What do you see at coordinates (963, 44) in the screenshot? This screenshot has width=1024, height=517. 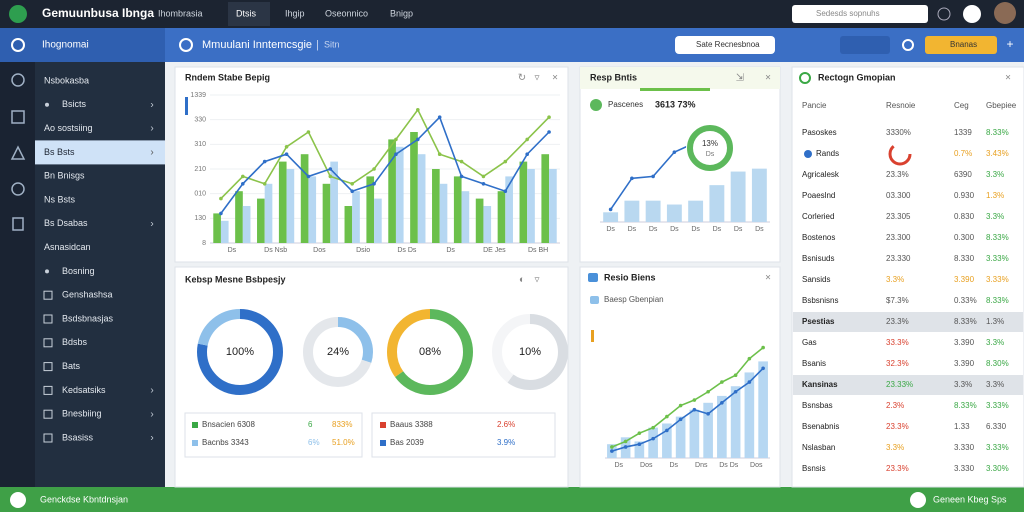 I see `button-label: Bnanas` at bounding box center [963, 44].